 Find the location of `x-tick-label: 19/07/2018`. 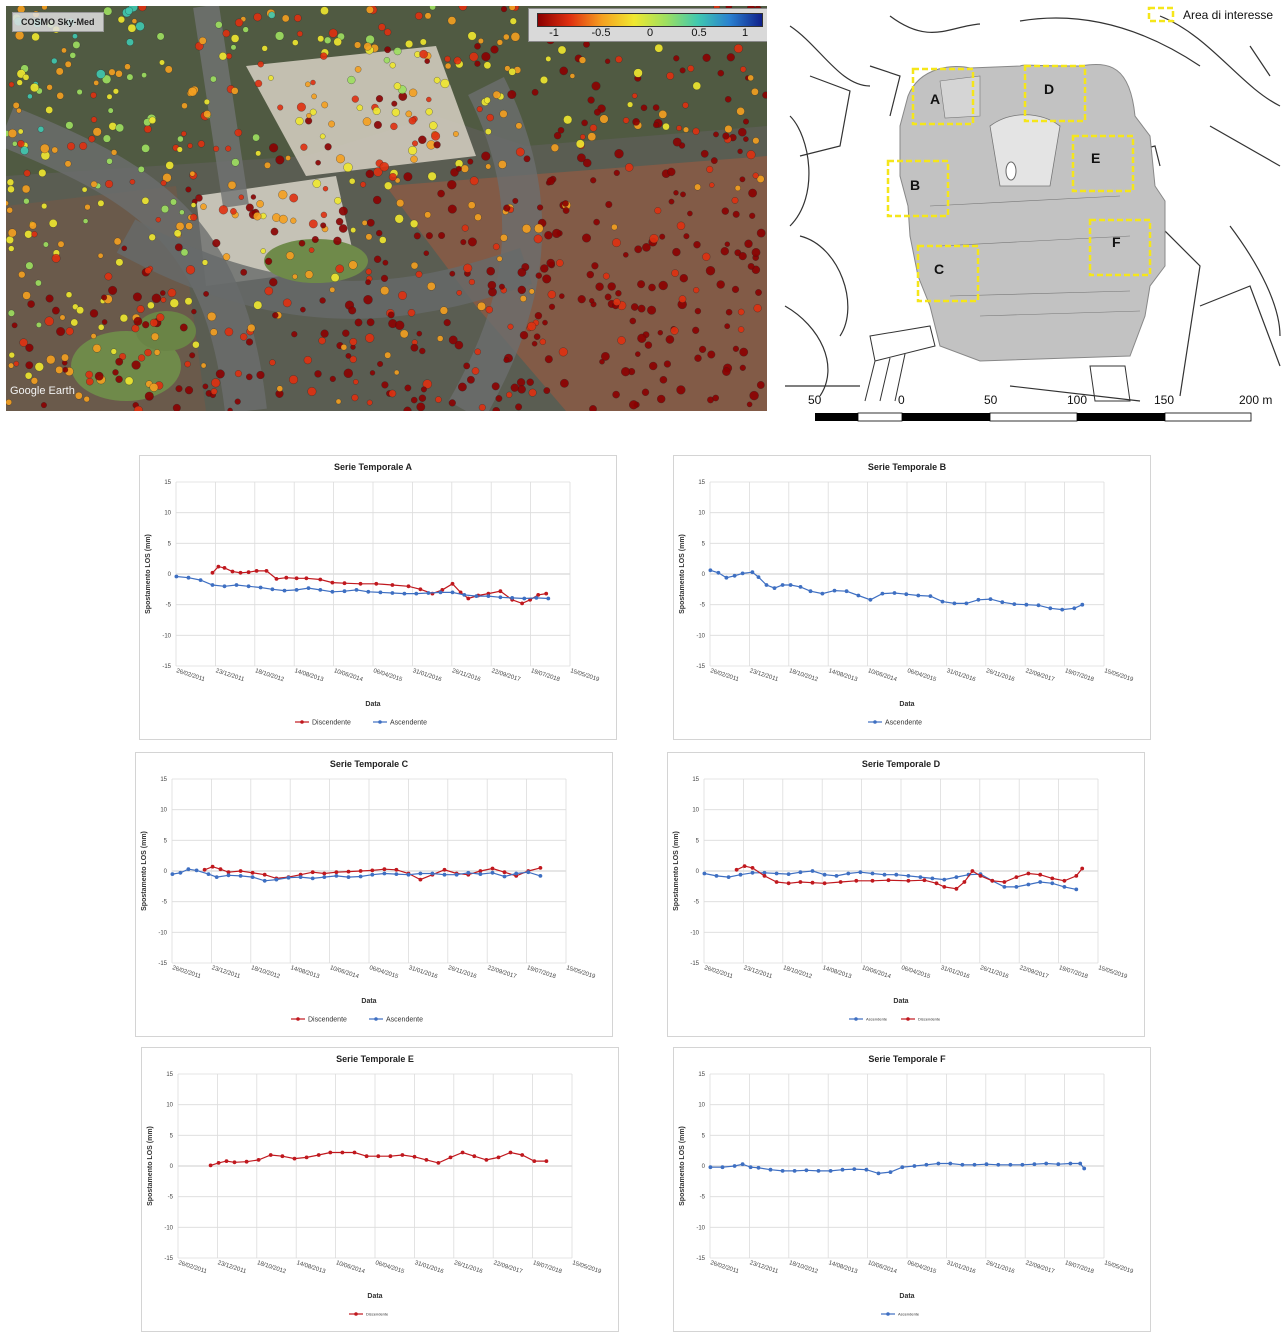

x-tick-label: 19/07/2018 is located at coordinates (547, 1267).